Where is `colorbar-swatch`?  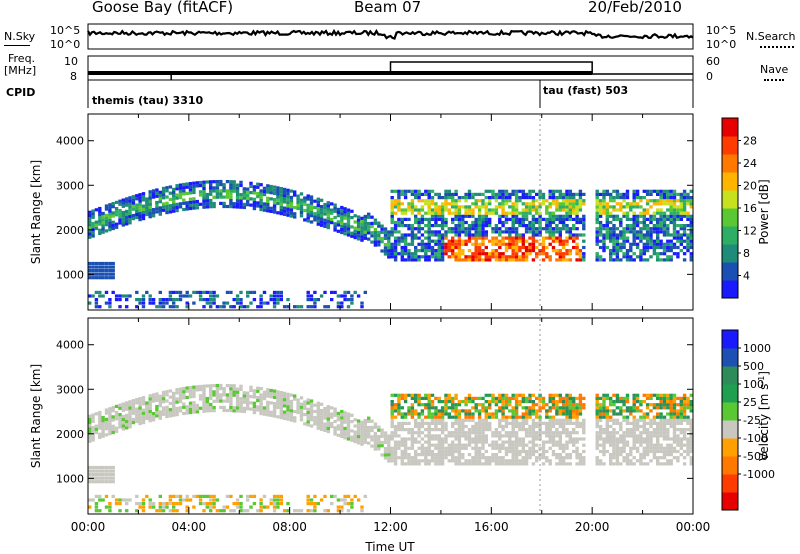 colorbar-swatch is located at coordinates (730, 357).